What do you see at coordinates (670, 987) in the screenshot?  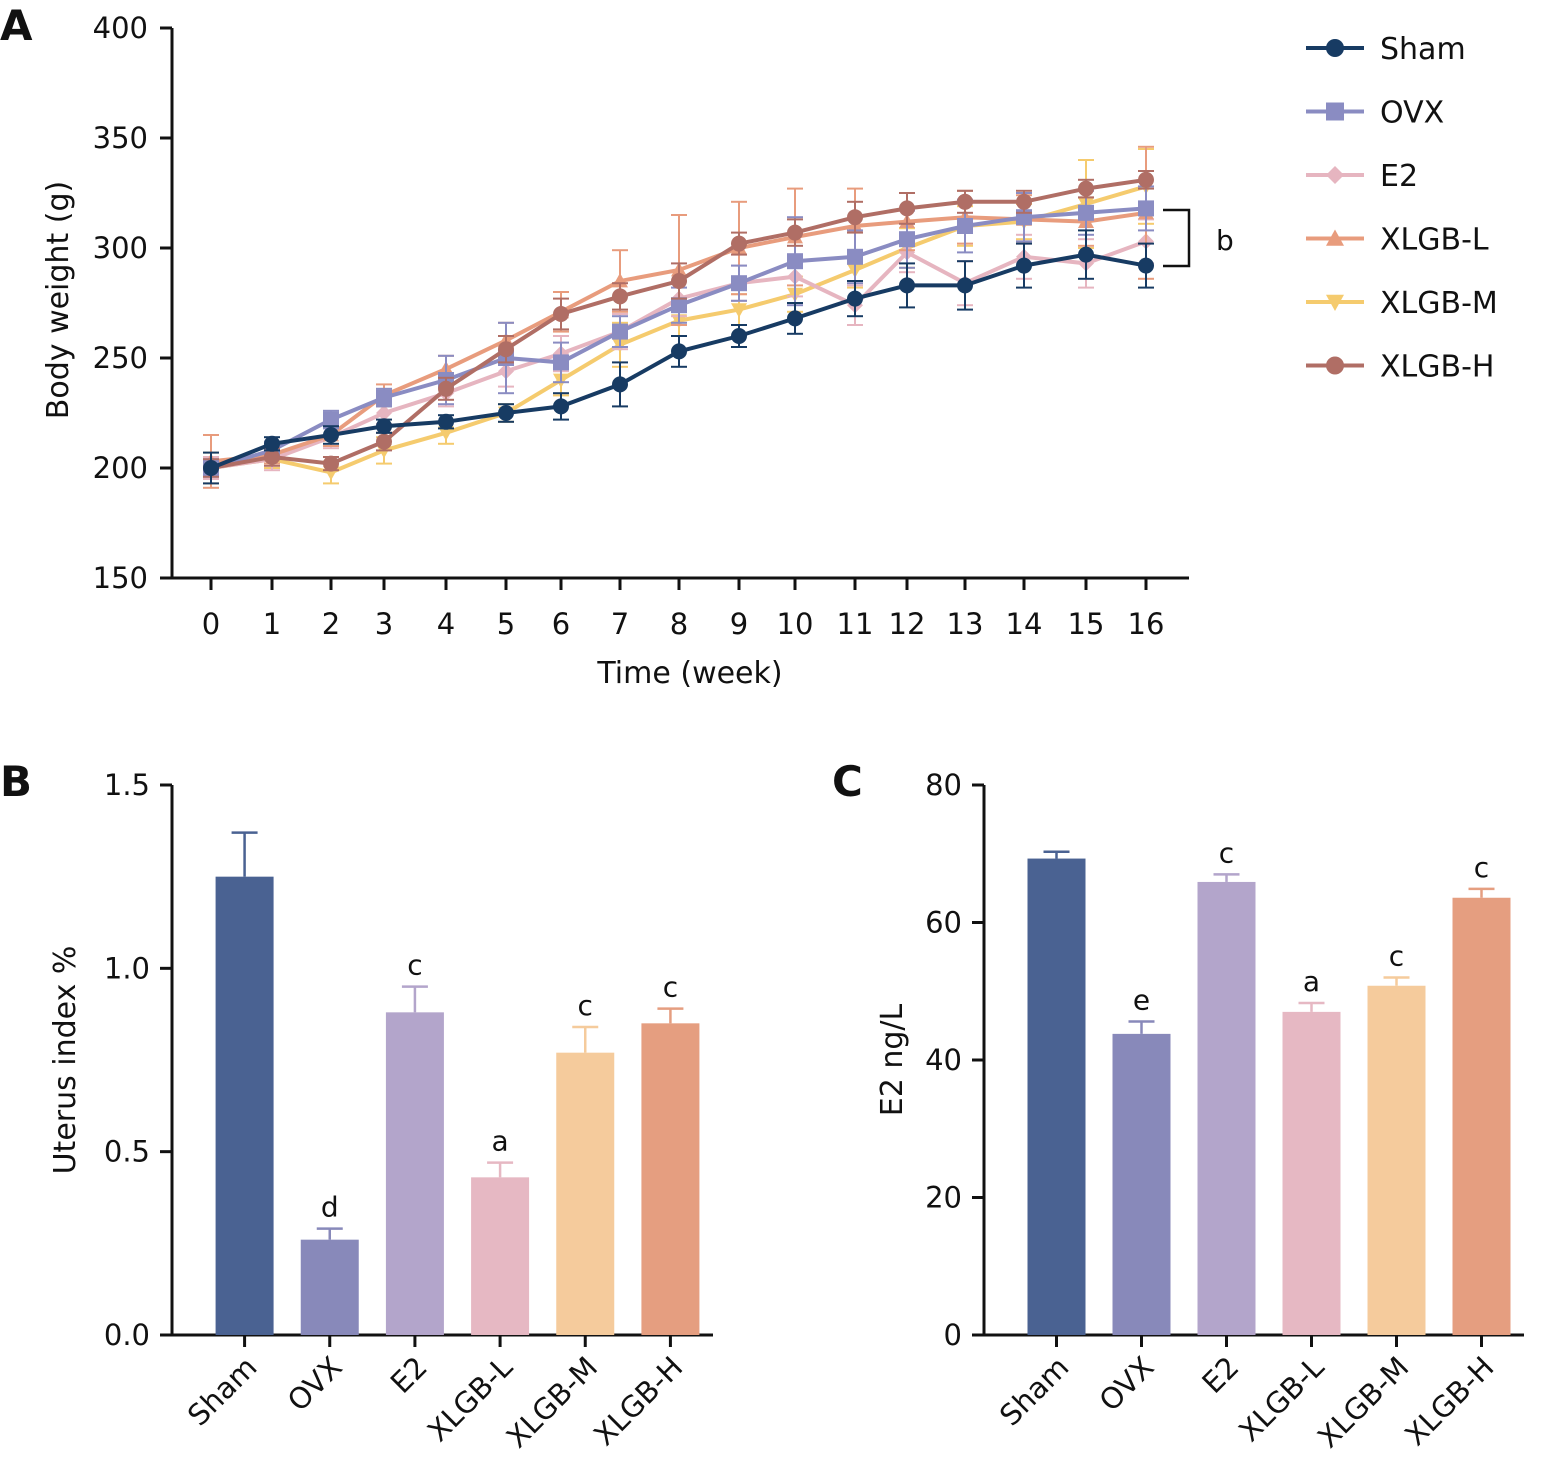 I see `panel-b-significance-xlgb-h: c` at bounding box center [670, 987].